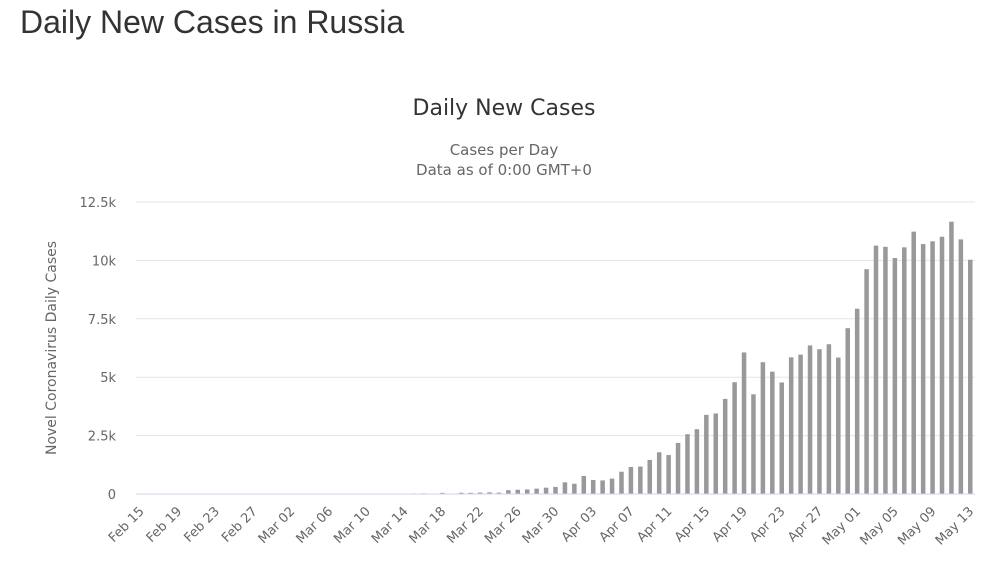  What do you see at coordinates (465, 525) in the screenshot?
I see `x-tick-label: Mar 22` at bounding box center [465, 525].